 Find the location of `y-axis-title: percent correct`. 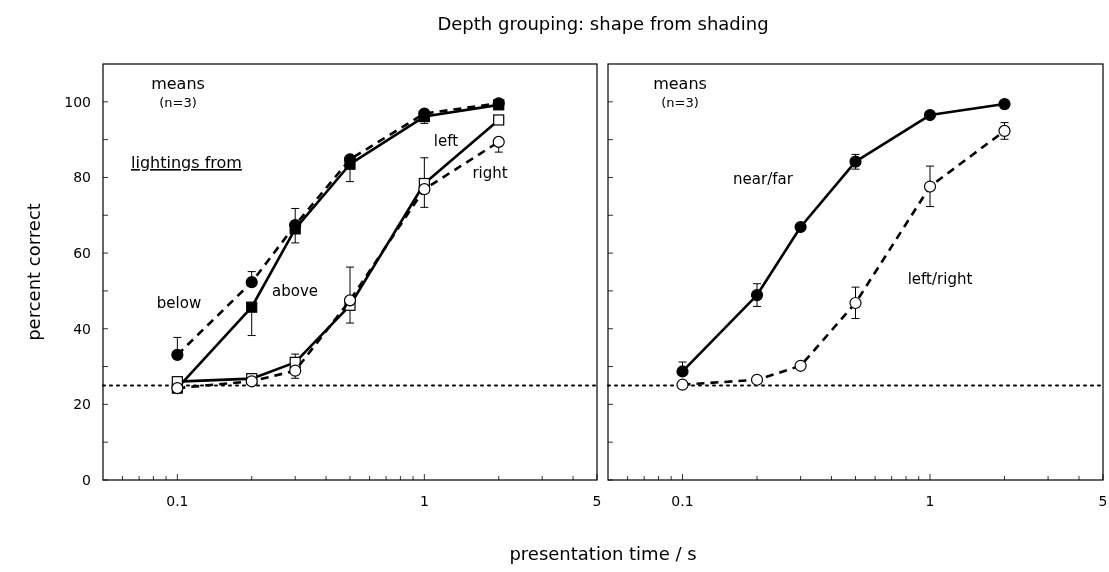

y-axis-title: percent correct is located at coordinates (33, 272).